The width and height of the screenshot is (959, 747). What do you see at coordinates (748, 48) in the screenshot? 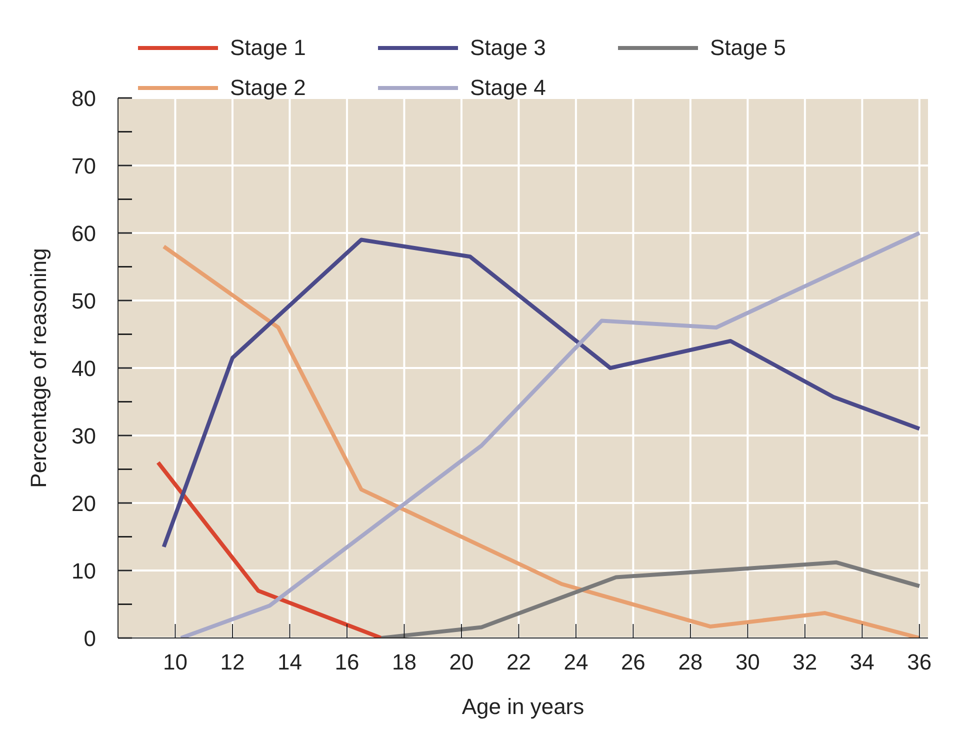
I see `legend-label: Stage 5` at bounding box center [748, 48].